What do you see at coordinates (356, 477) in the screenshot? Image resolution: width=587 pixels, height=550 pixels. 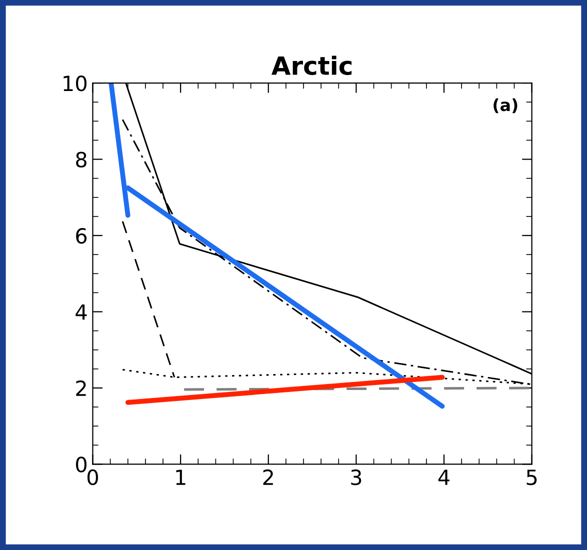 I see `x-tick-label: 3` at bounding box center [356, 477].